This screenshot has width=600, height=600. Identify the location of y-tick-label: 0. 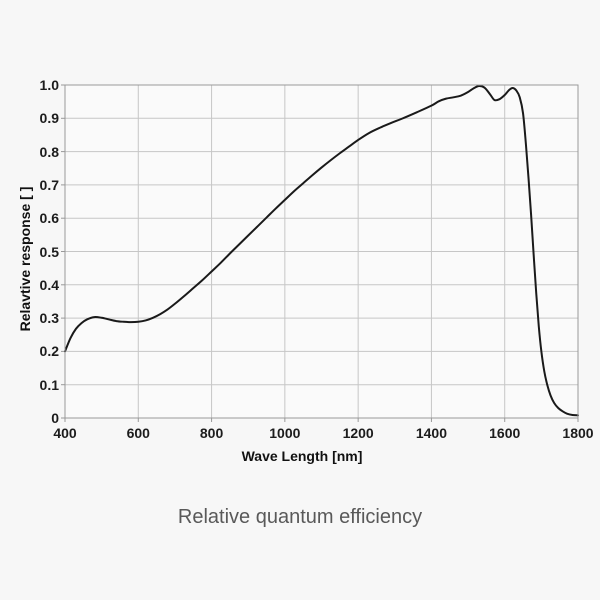
(55, 418).